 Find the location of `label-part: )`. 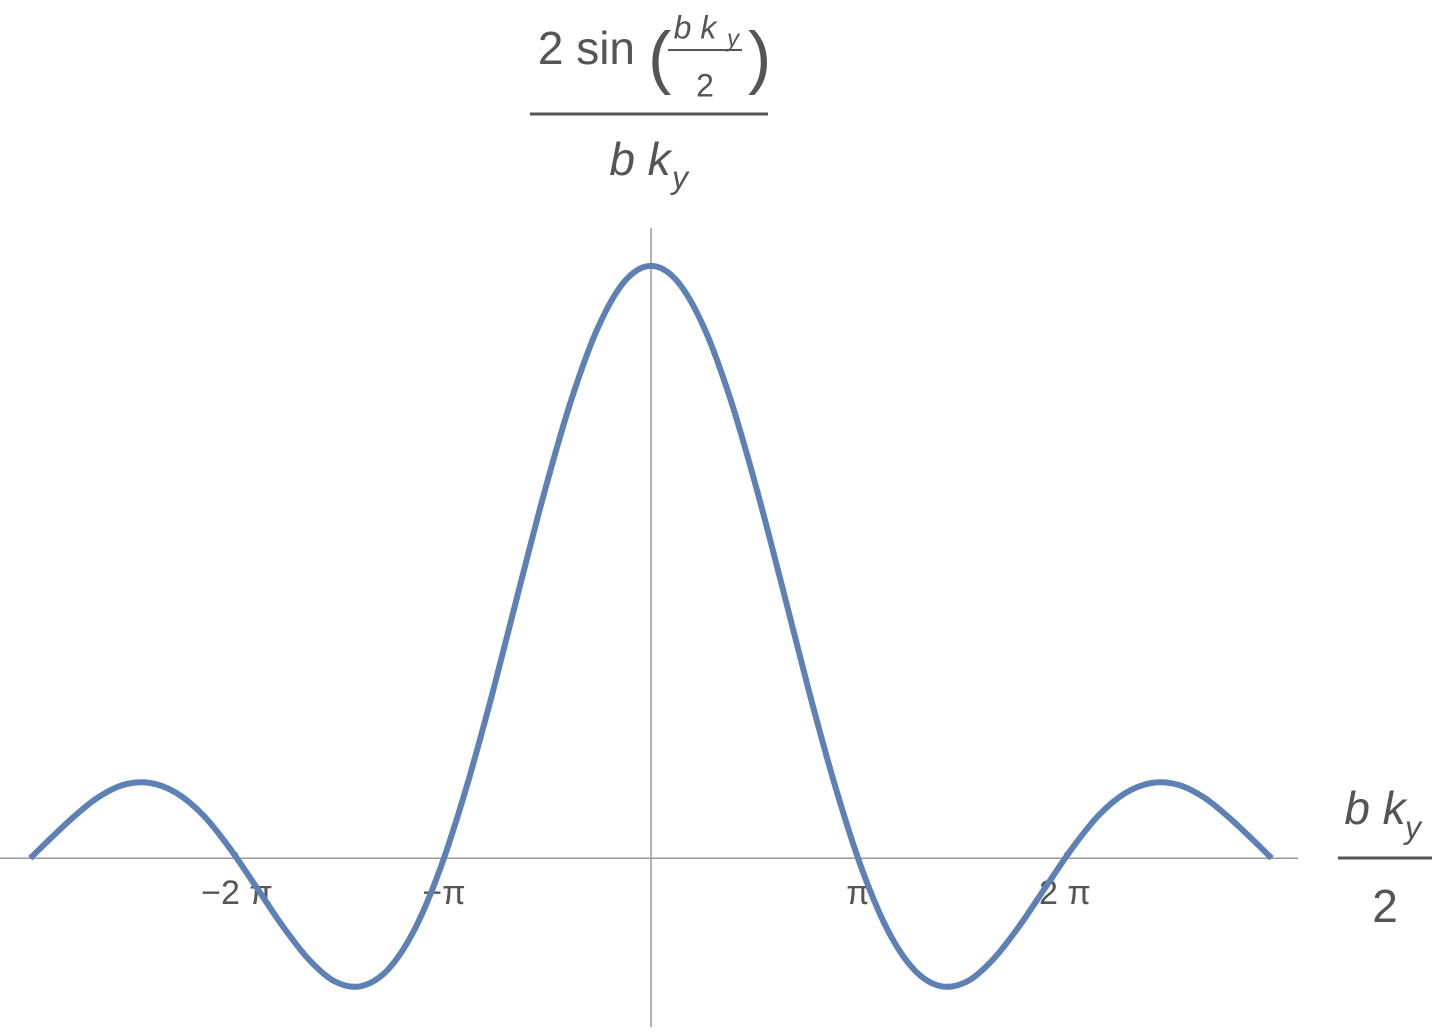

label-part: ) is located at coordinates (759, 56).